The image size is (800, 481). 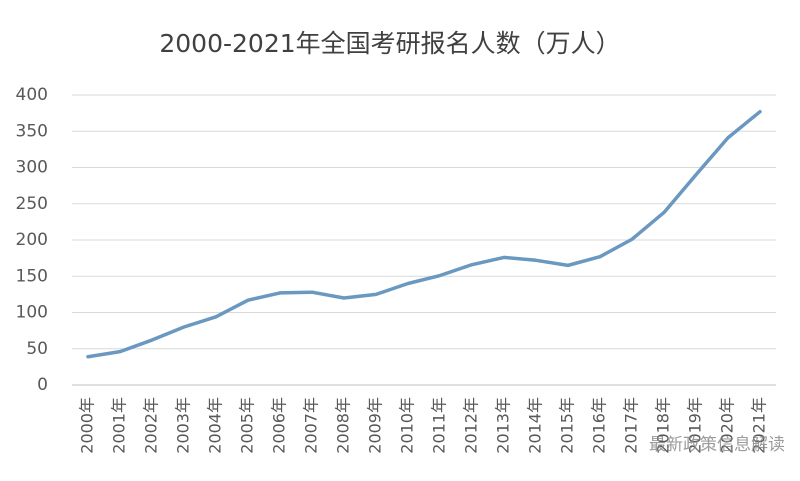 What do you see at coordinates (247, 425) in the screenshot?
I see `x-tick-label: 2005年` at bounding box center [247, 425].